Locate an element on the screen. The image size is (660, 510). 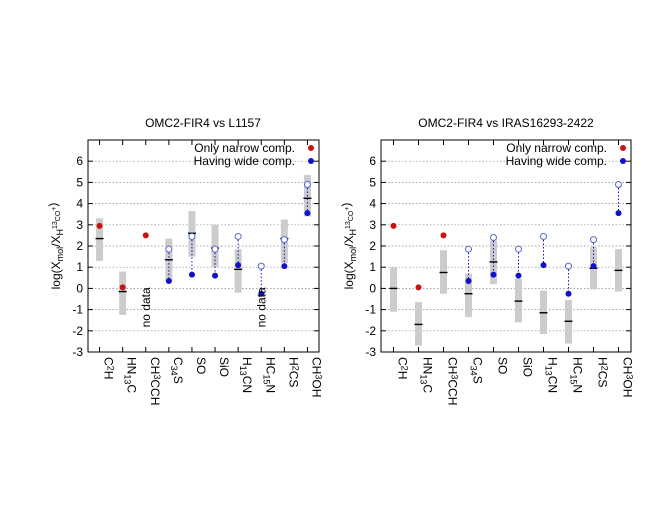
chart-title: OMC2-FIR4 vs L1157 is located at coordinates (203, 123).